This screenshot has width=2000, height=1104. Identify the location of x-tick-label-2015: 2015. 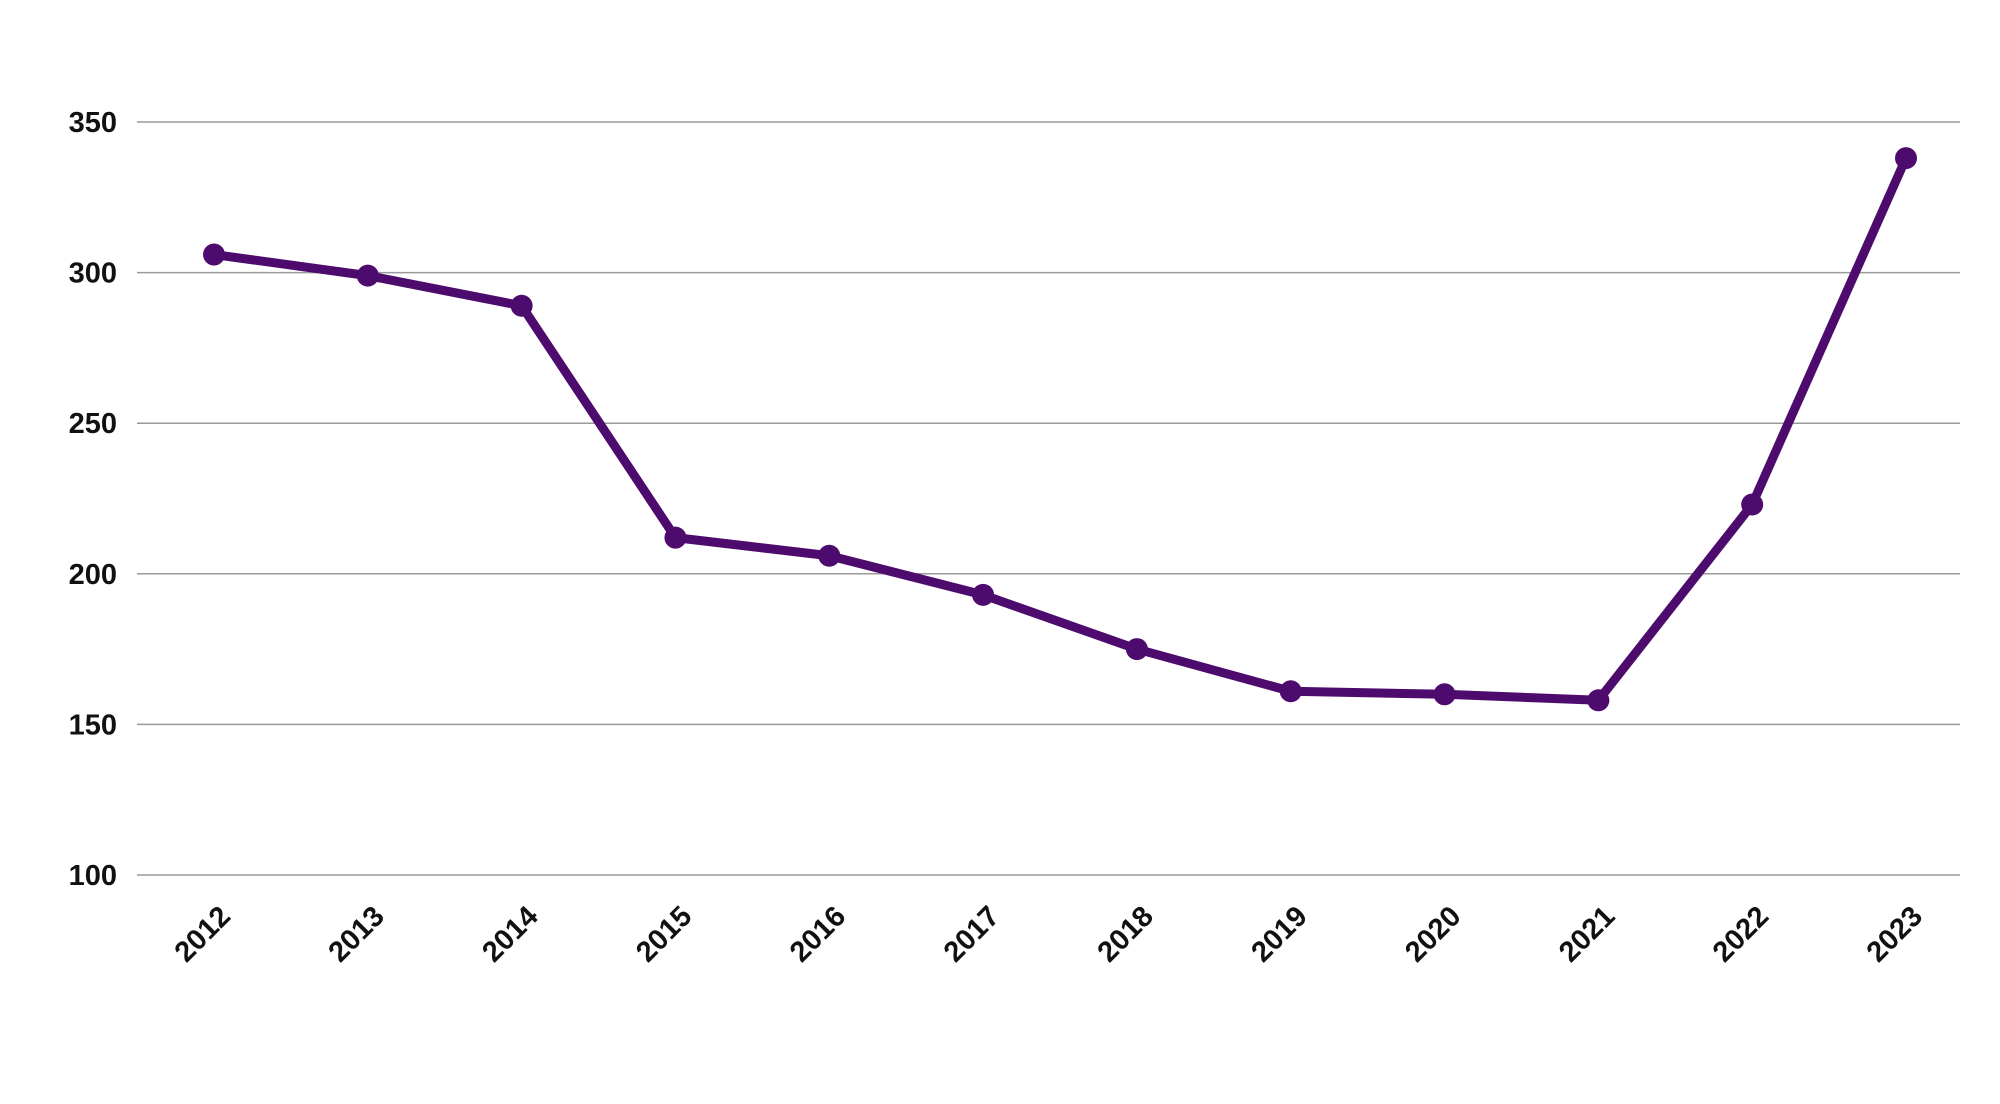
(664, 934).